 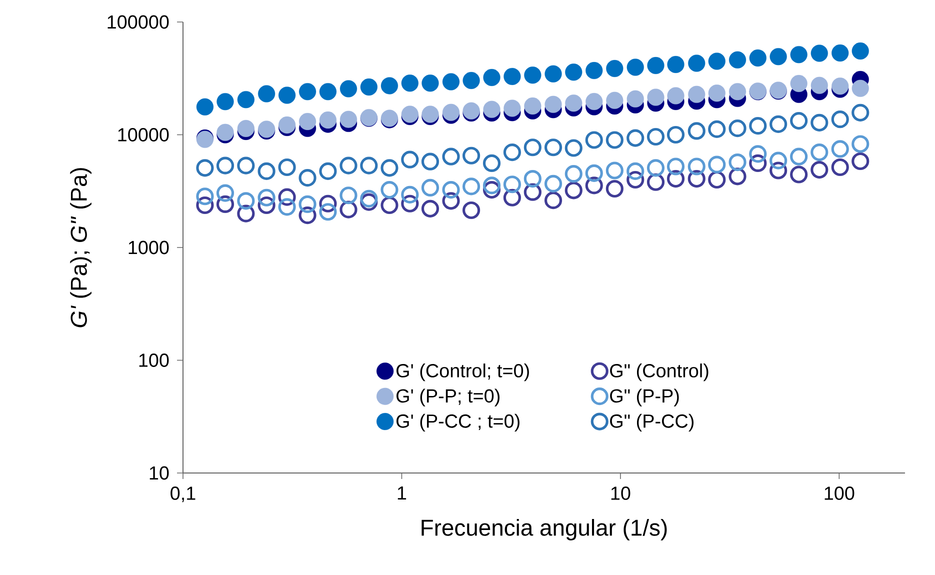 What do you see at coordinates (81, 248) in the screenshot?
I see `y-axis-title: G' (Pa); G" (Pa)` at bounding box center [81, 248].